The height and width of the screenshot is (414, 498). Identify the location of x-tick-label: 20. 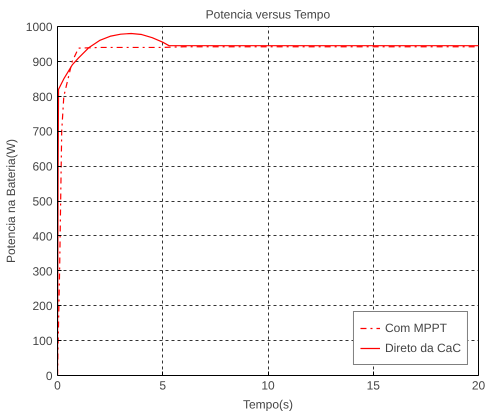
(479, 385).